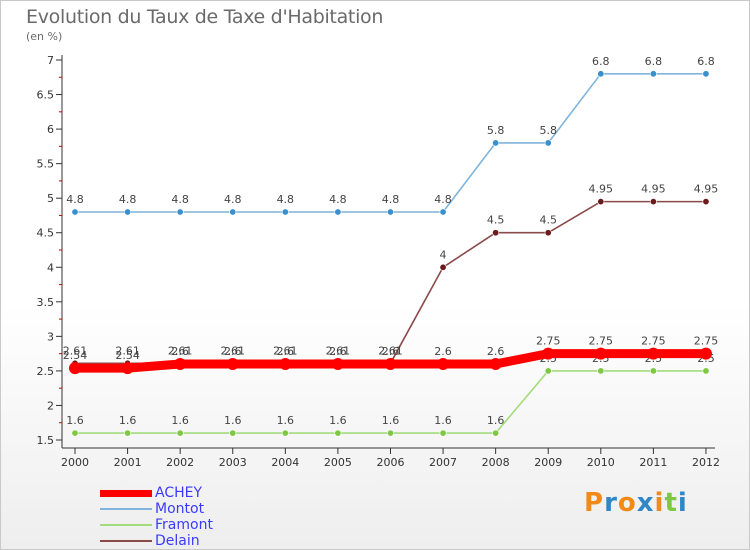 The width and height of the screenshot is (750, 550). What do you see at coordinates (180, 462) in the screenshot?
I see `x-tick-label: 2002` at bounding box center [180, 462].